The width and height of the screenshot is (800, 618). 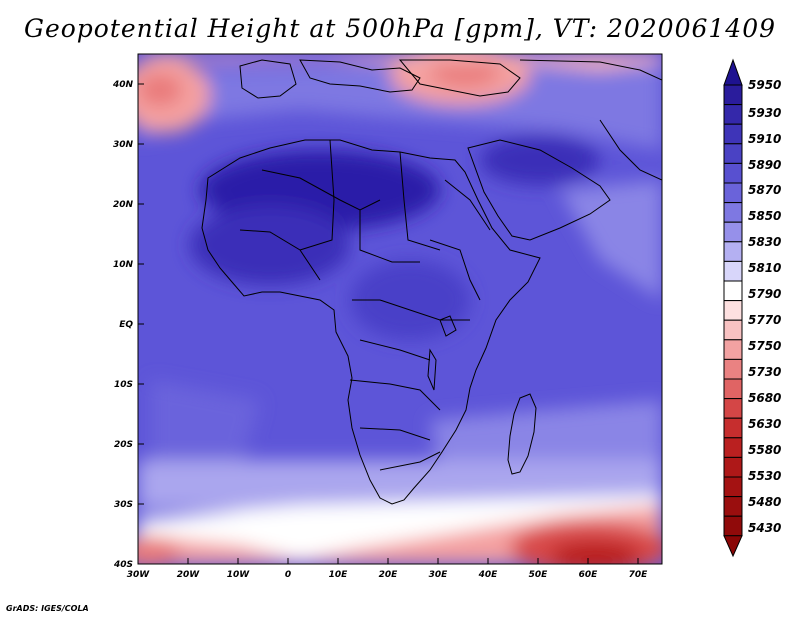 I want to click on lon-label: 60E, so click(x=589, y=575).